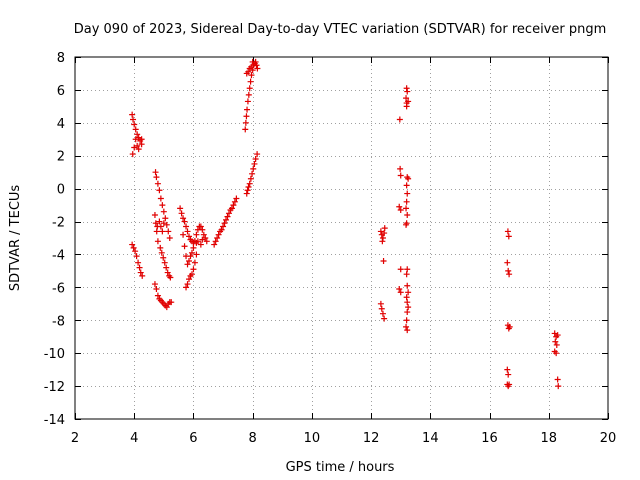 The image size is (640, 480). What do you see at coordinates (193, 438) in the screenshot?
I see `x-tick-label: 6` at bounding box center [193, 438].